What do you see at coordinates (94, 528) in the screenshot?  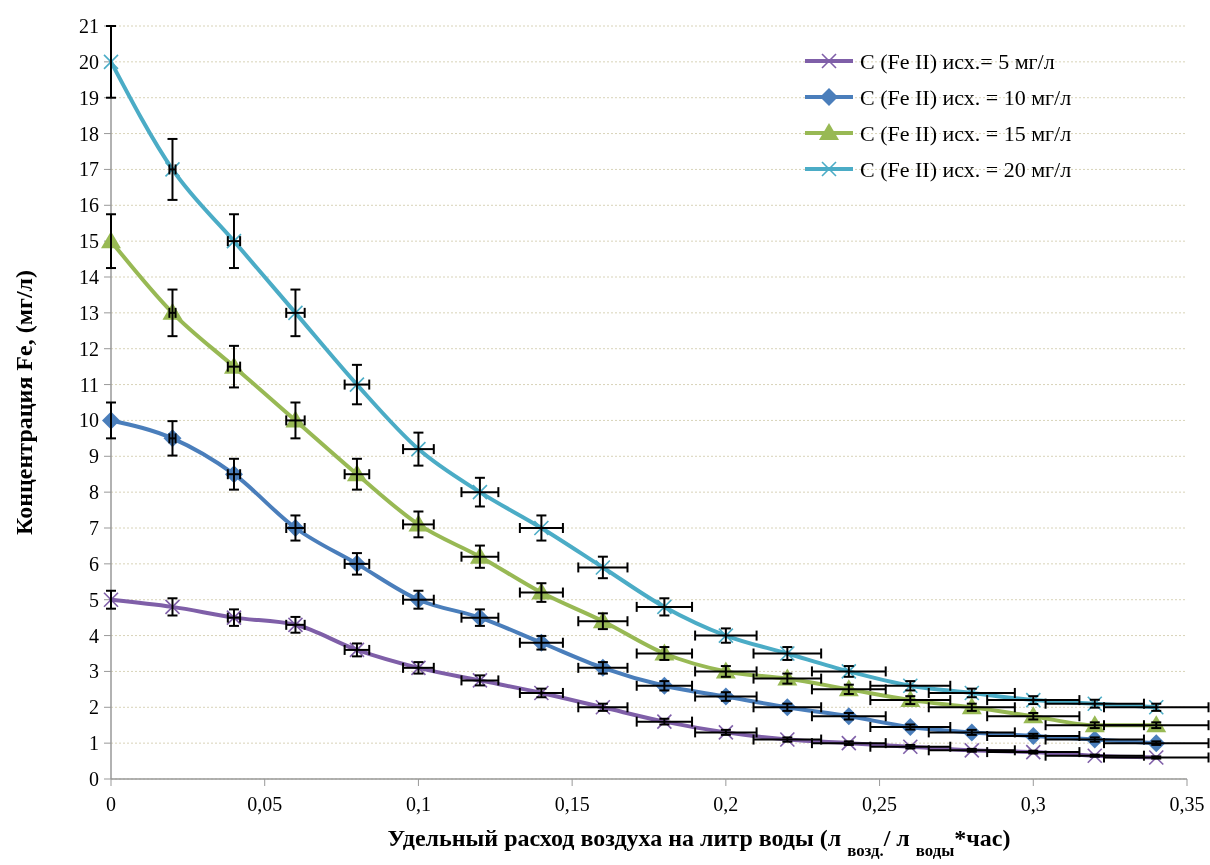 I see `y-tick-label: 7` at bounding box center [94, 528].